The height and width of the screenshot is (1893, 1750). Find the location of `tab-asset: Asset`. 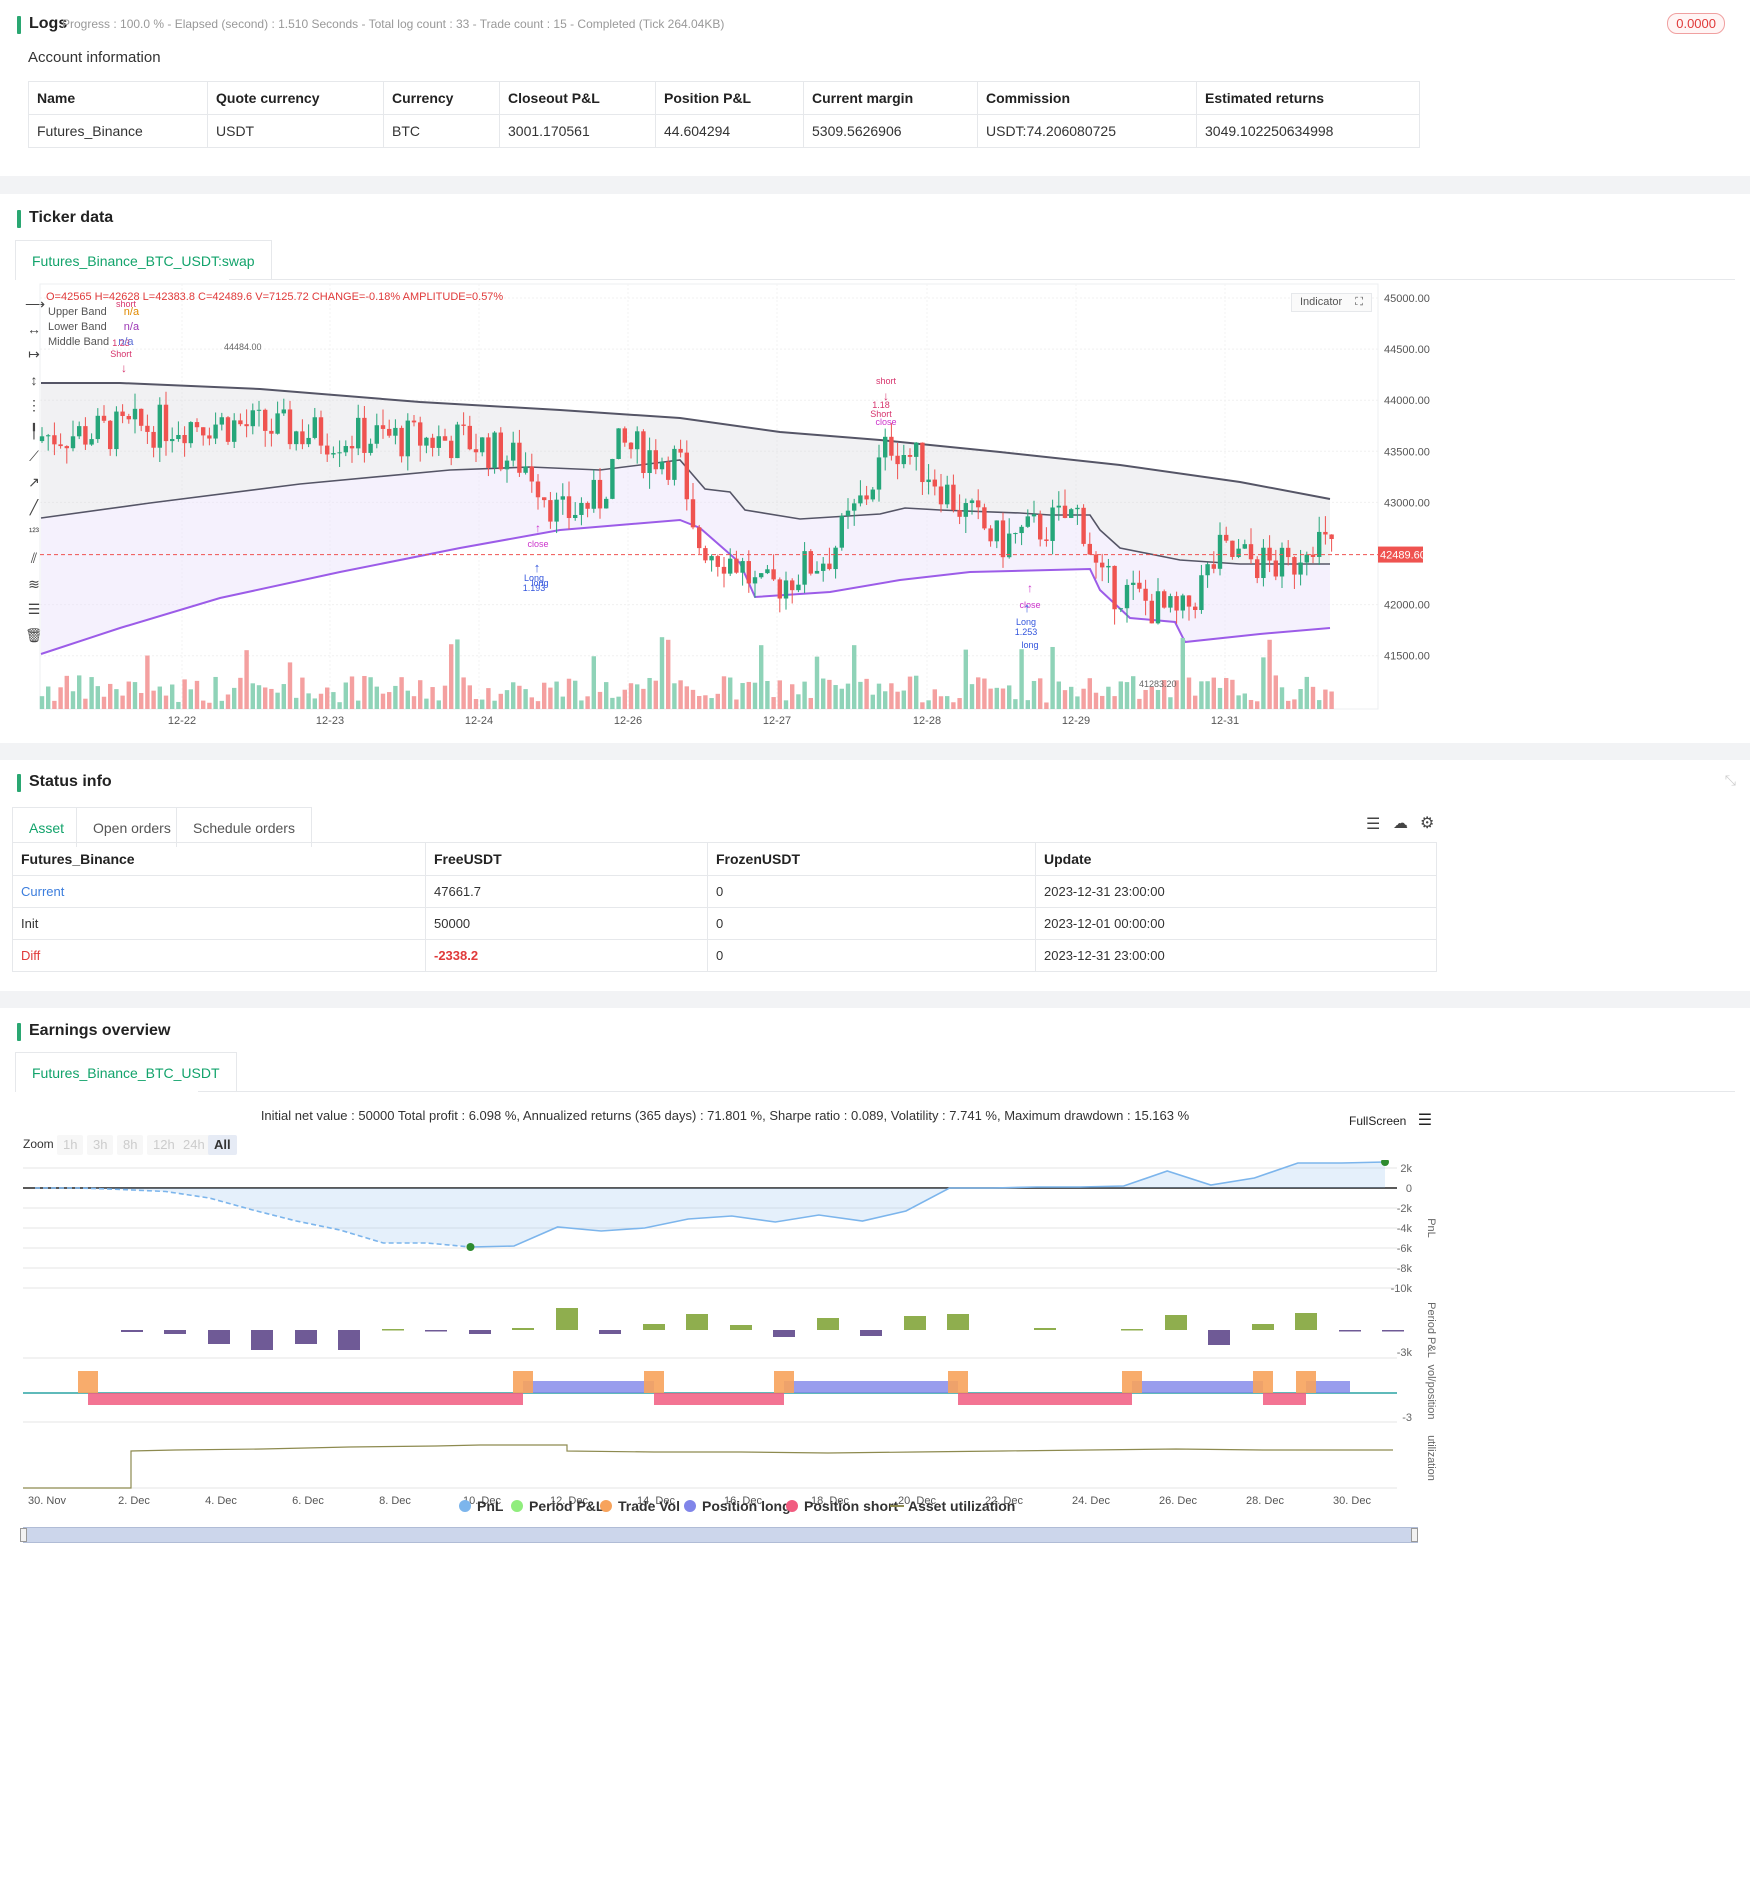

tab-asset: Asset is located at coordinates (47, 827).